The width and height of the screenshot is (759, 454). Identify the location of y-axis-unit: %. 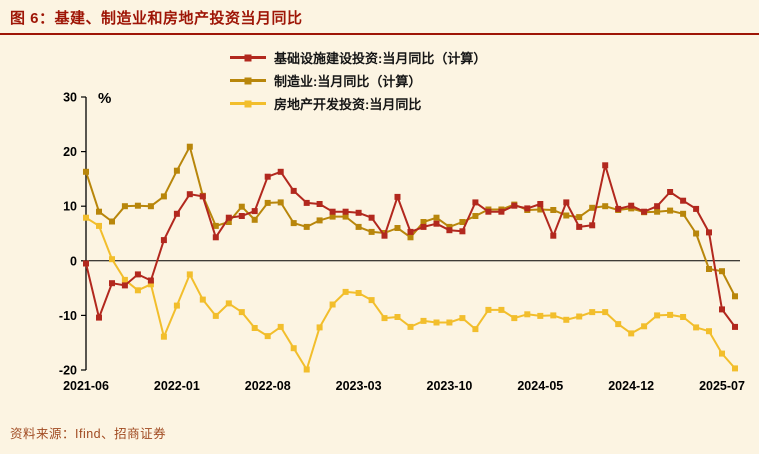
(104, 98).